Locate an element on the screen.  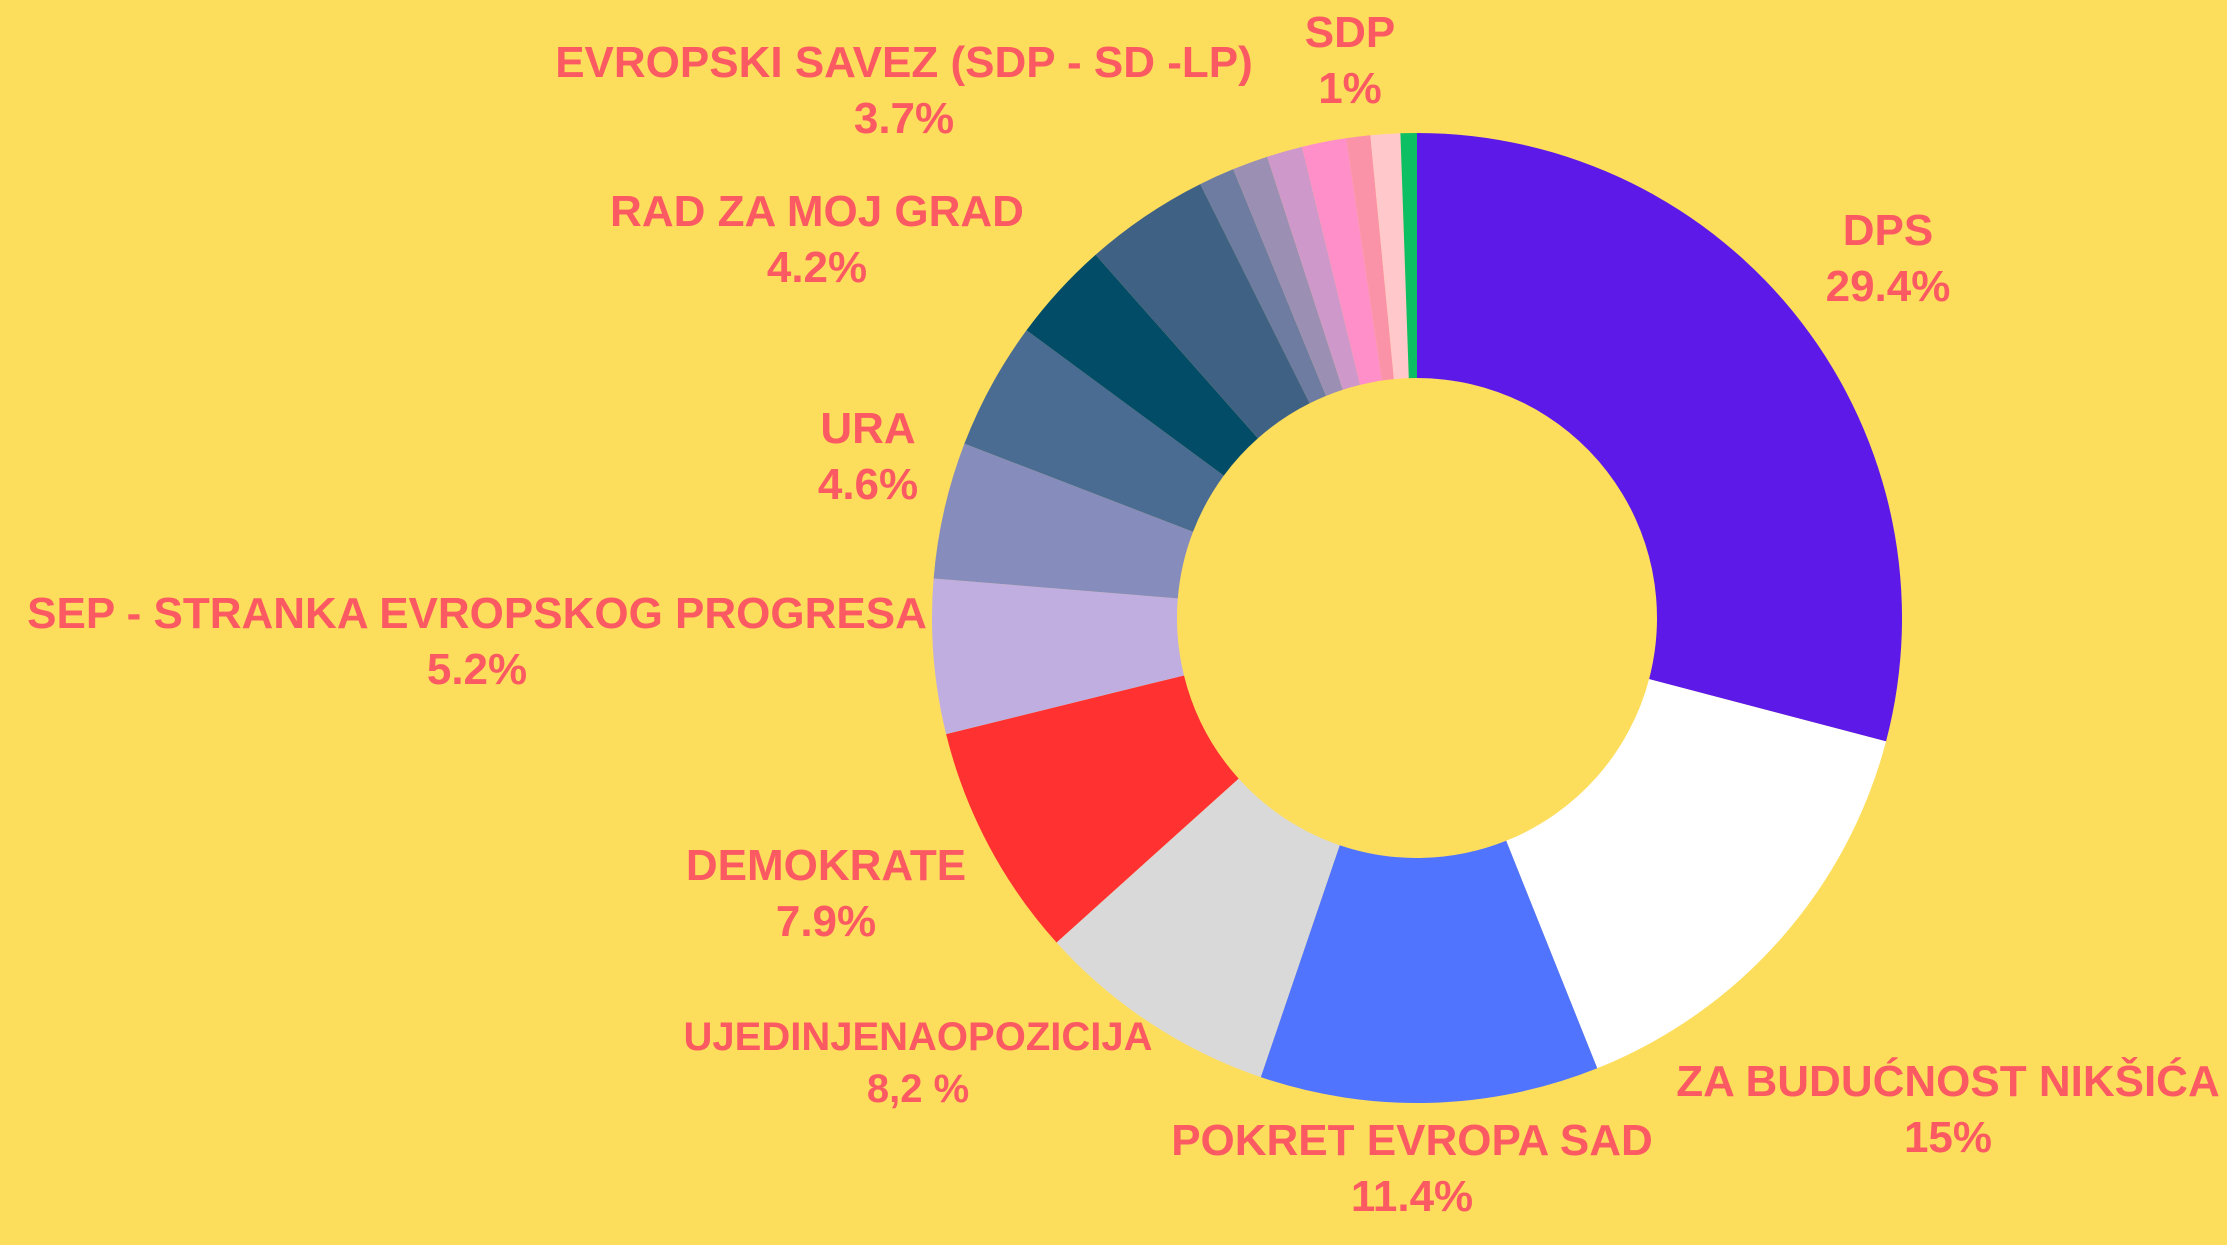
label-demokrate-value: 7.9% is located at coordinates (826, 921).